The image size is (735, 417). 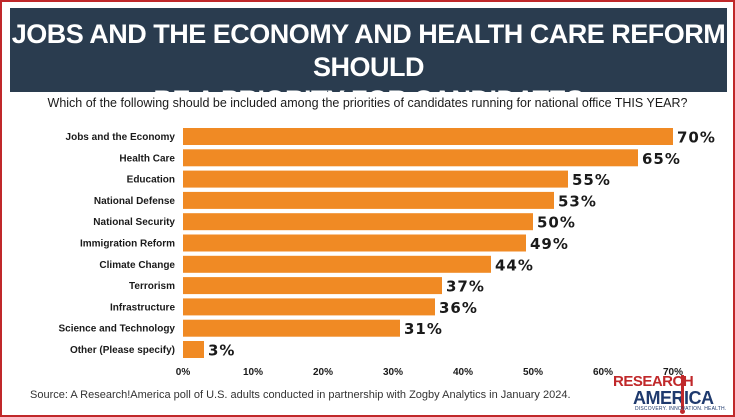 What do you see at coordinates (673, 398) in the screenshot?
I see `logo-line-2: AMERICA` at bounding box center [673, 398].